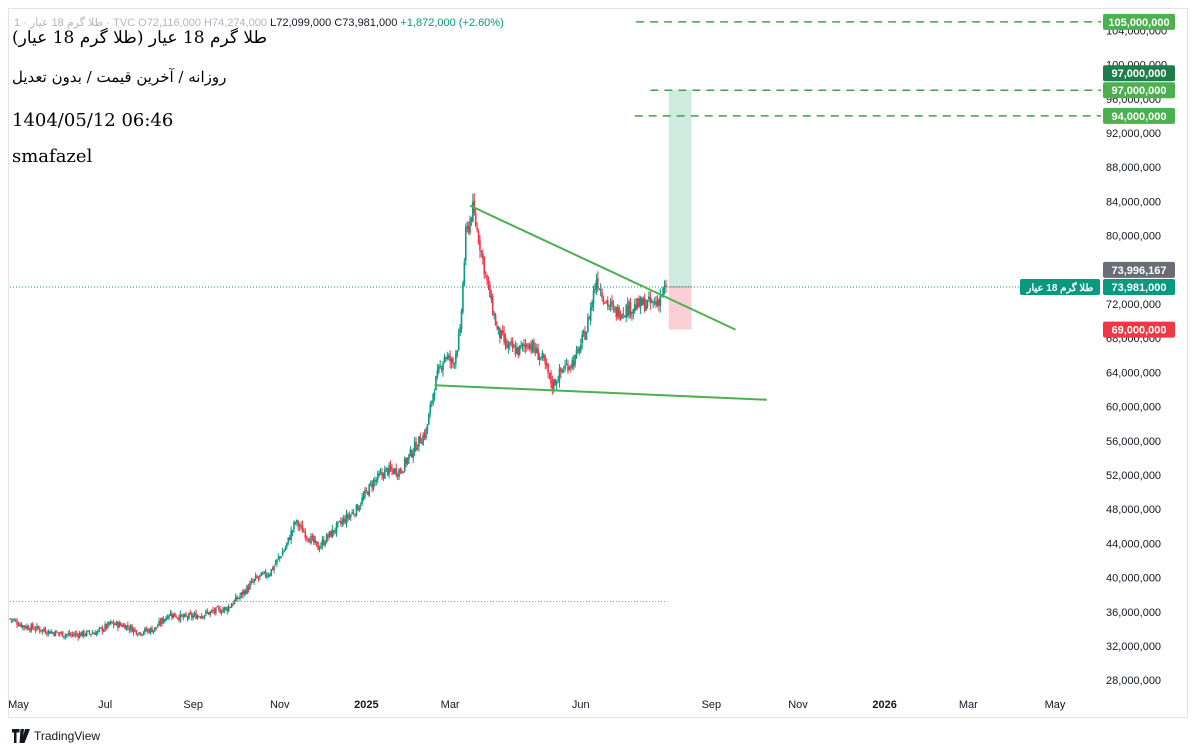 The height and width of the screenshot is (753, 1196). Describe the element at coordinates (52, 156) in the screenshot. I see `chart-author: smafazel` at that location.